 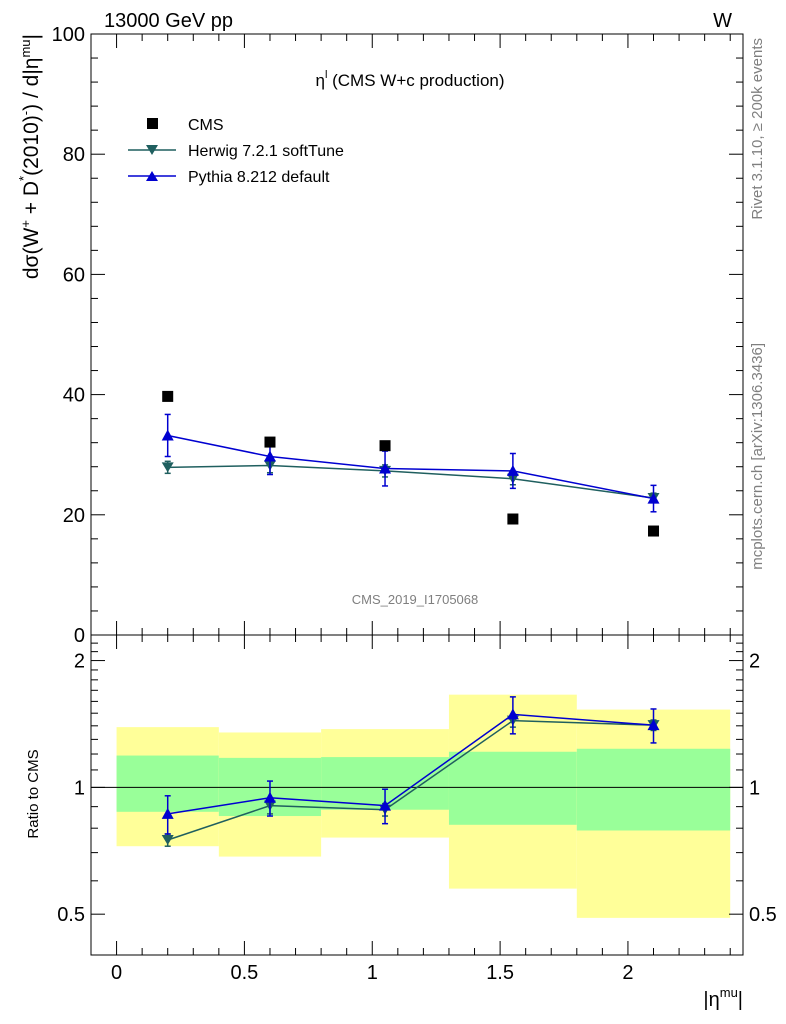 What do you see at coordinates (74, 275) in the screenshot?
I see `main-y-tick-label: 60` at bounding box center [74, 275].